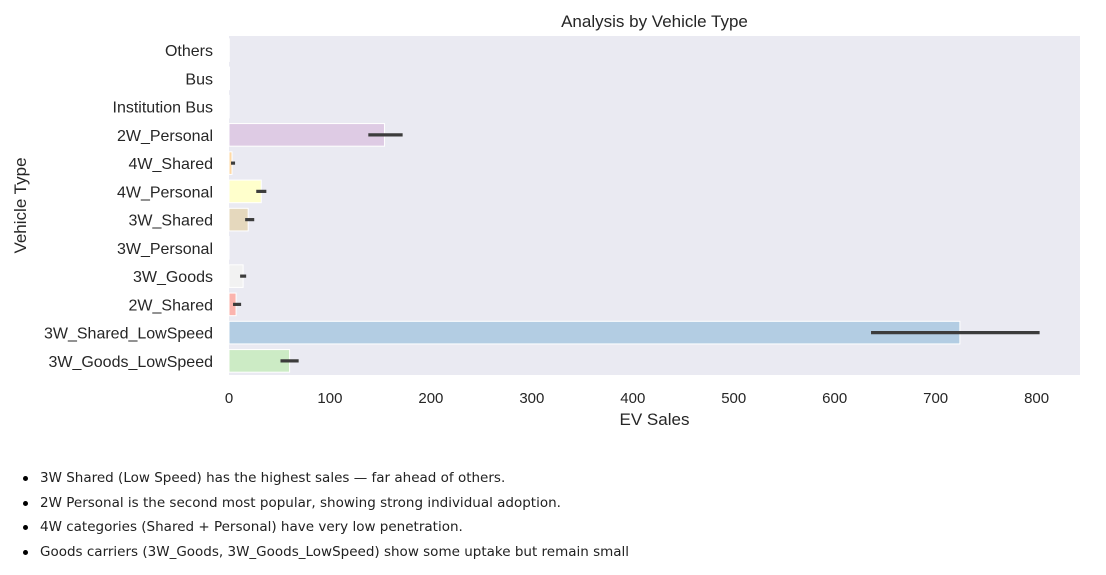  What do you see at coordinates (834, 398) in the screenshot?
I see `x-tick-label: 600` at bounding box center [834, 398].